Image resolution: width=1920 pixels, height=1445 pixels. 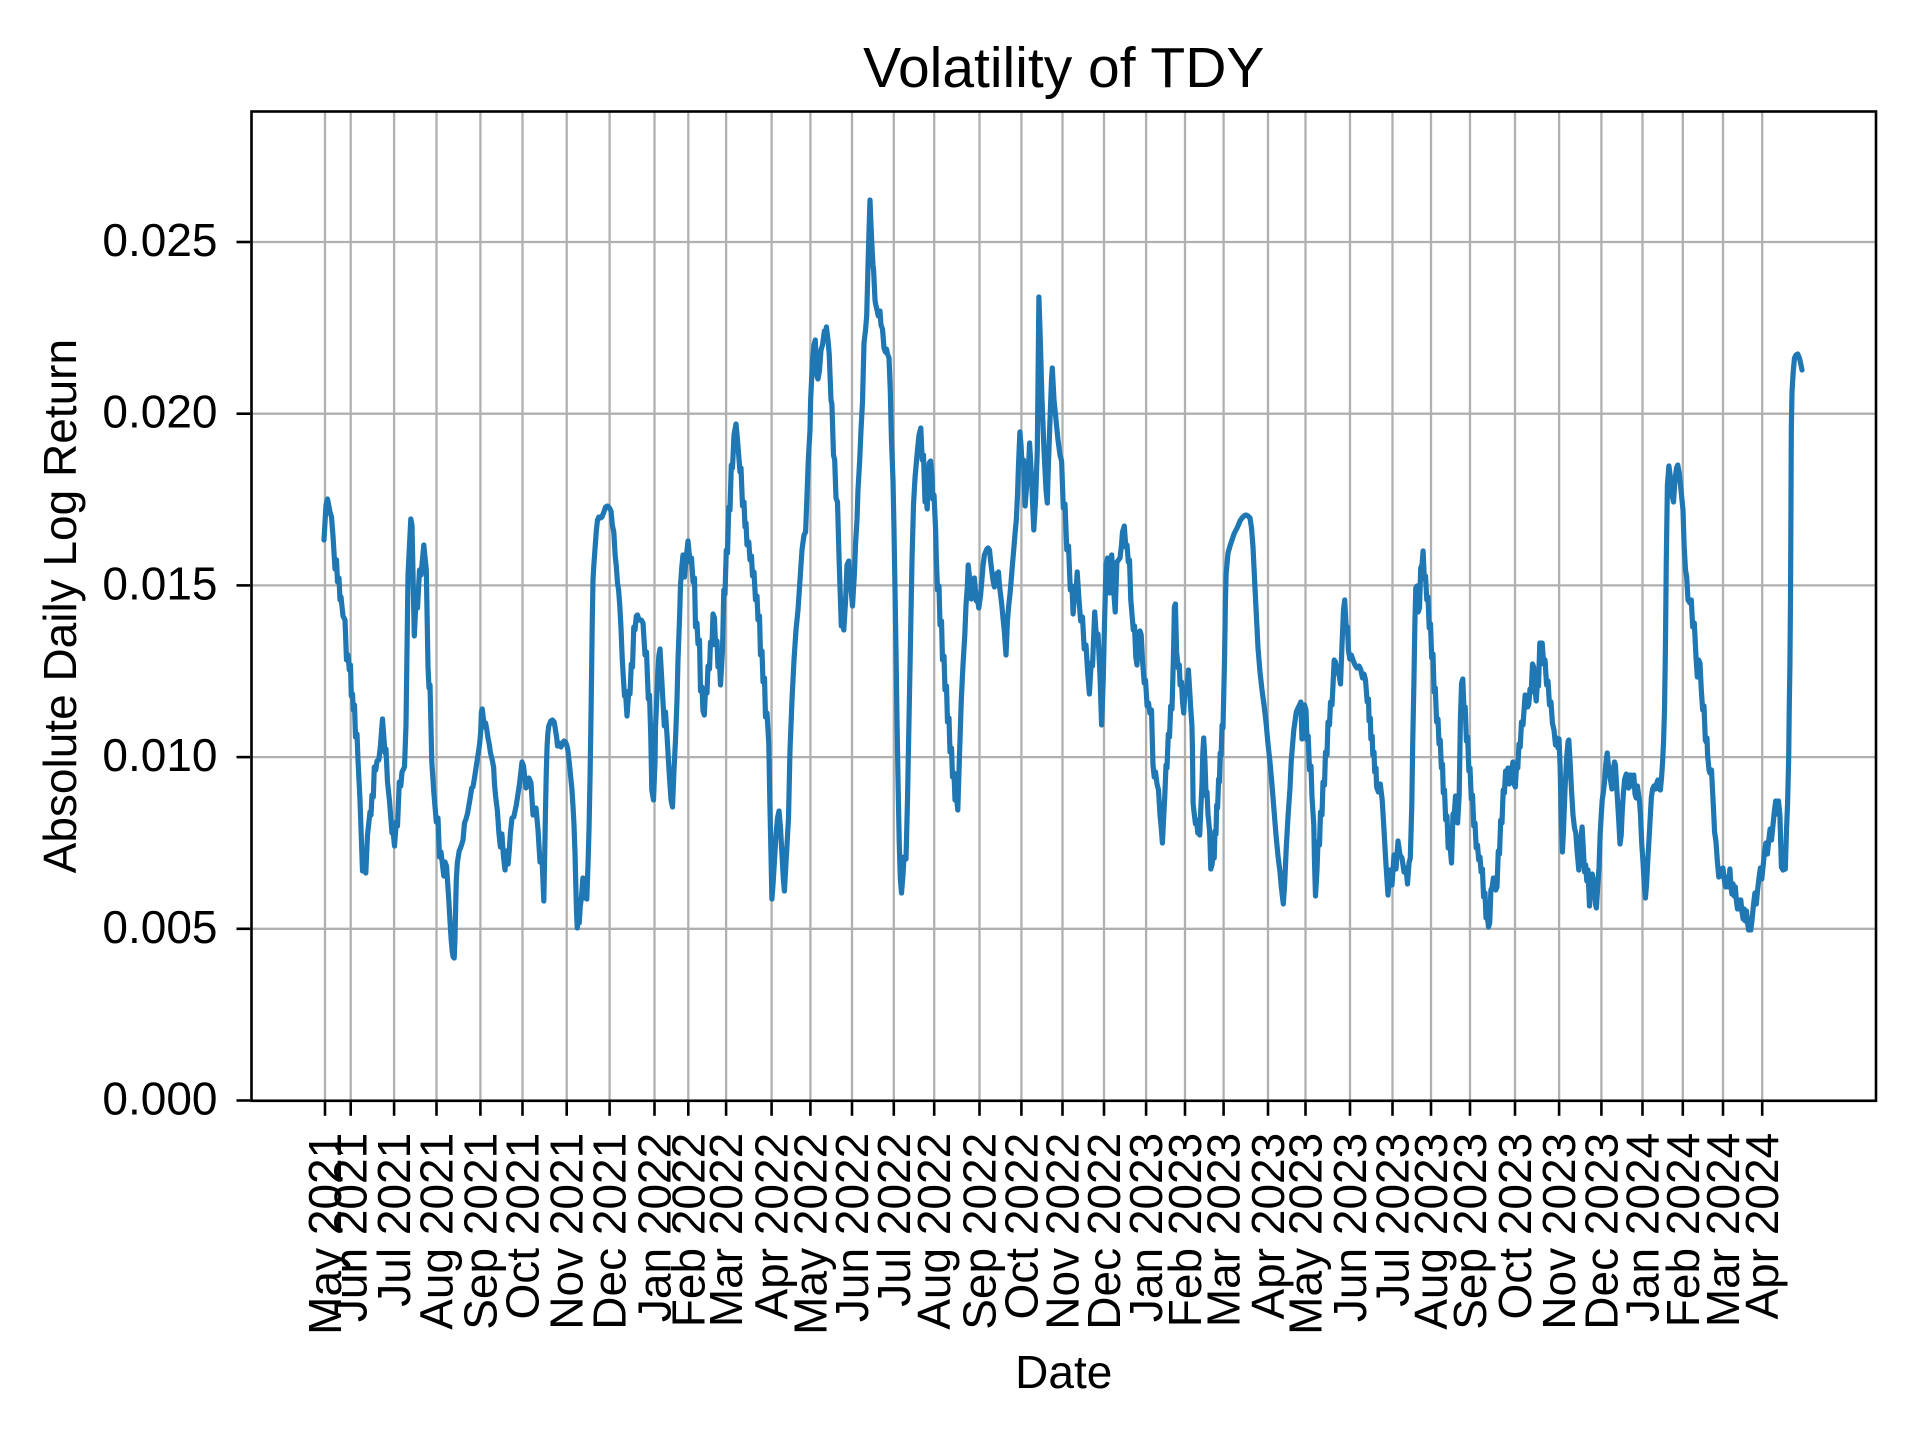 I want to click on svg-text: 0.010, so click(x=159, y=755).